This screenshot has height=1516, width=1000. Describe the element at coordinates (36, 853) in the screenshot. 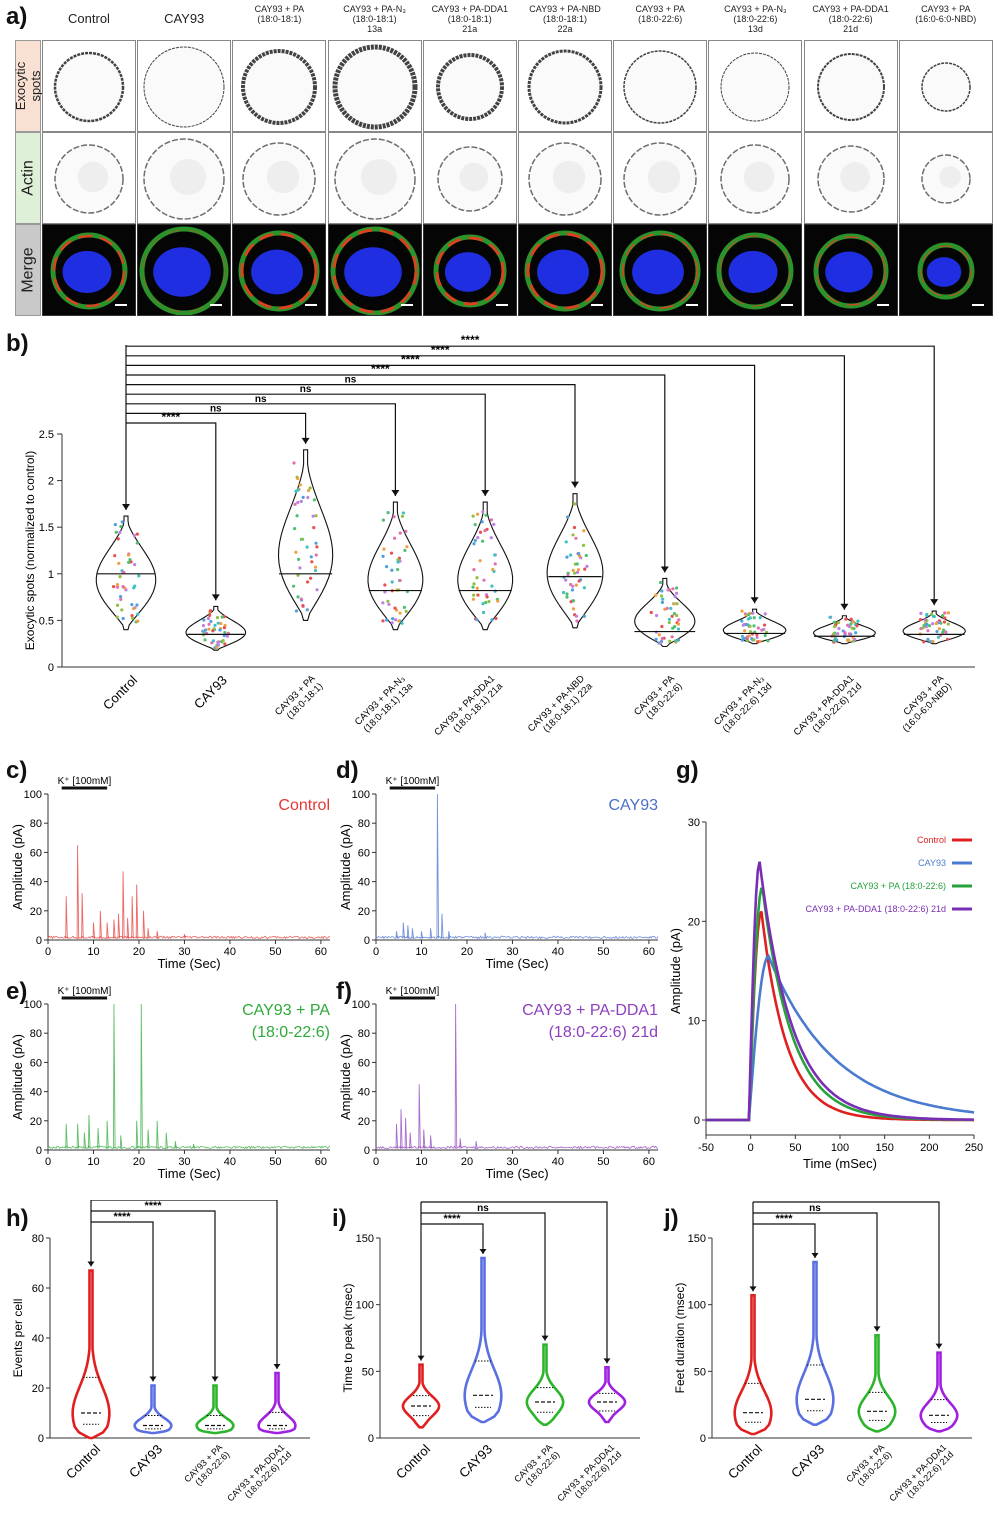

I see `y-tick-label: 60` at that location.